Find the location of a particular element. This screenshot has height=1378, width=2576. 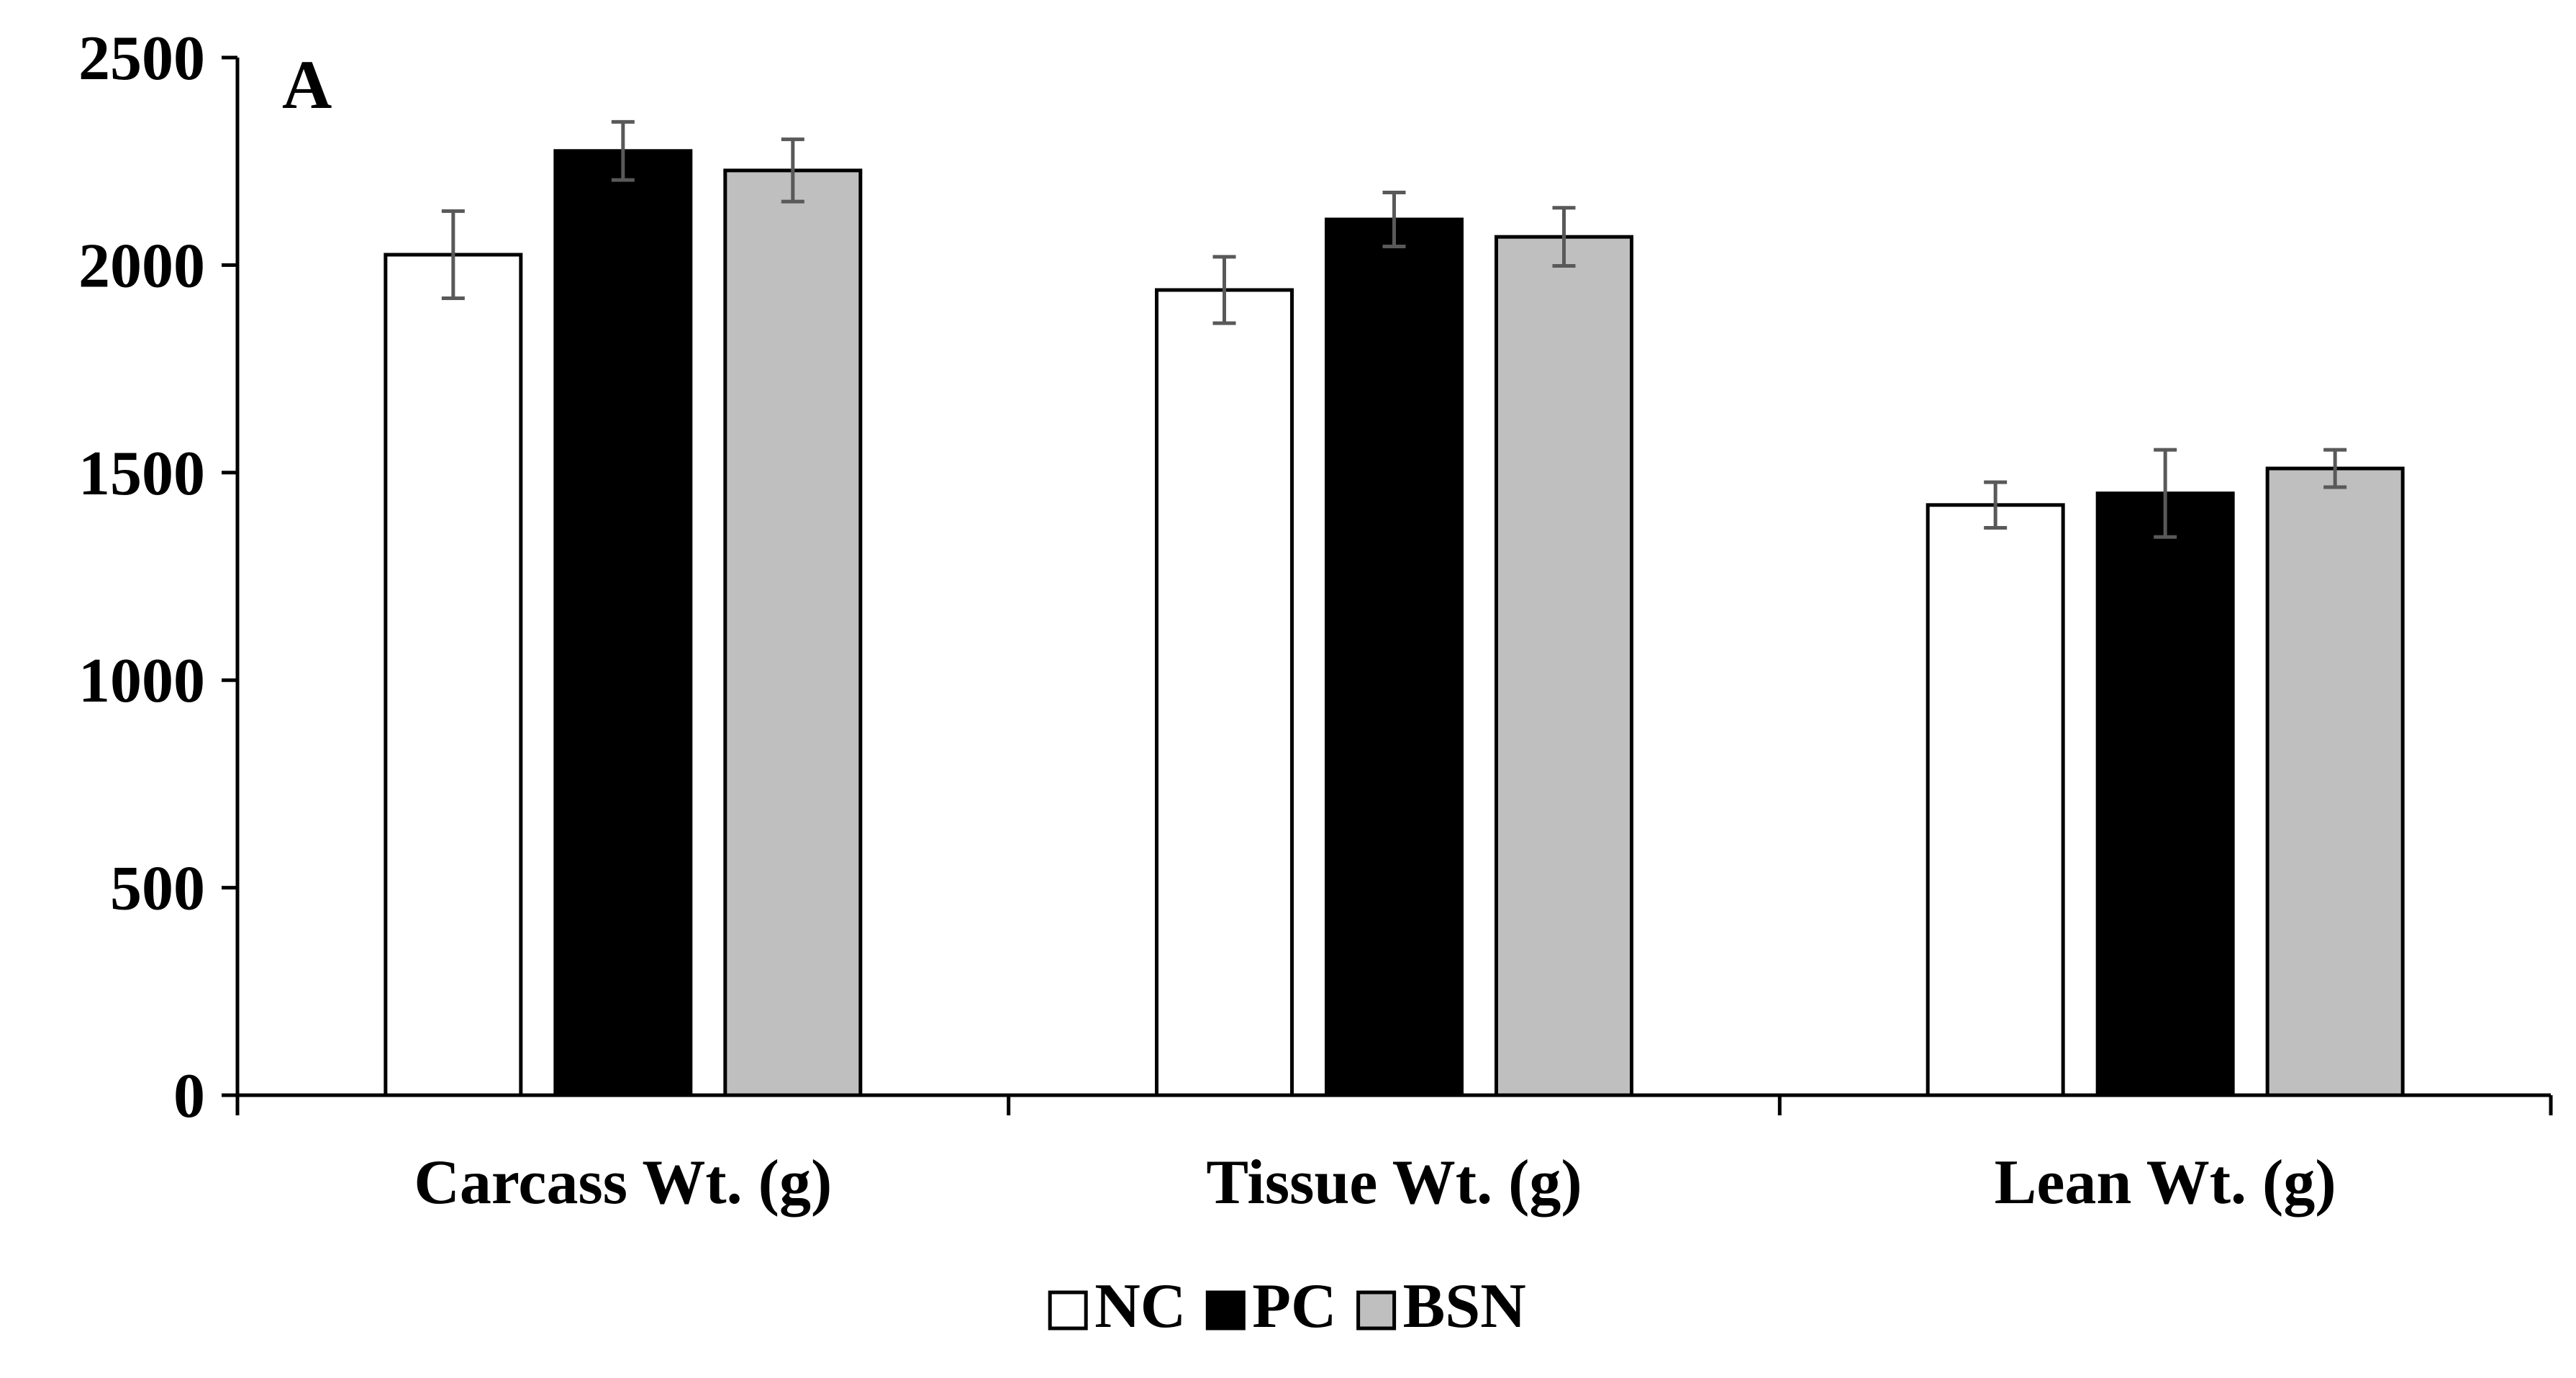

y-tick-label: 2000 is located at coordinates (141, 266).